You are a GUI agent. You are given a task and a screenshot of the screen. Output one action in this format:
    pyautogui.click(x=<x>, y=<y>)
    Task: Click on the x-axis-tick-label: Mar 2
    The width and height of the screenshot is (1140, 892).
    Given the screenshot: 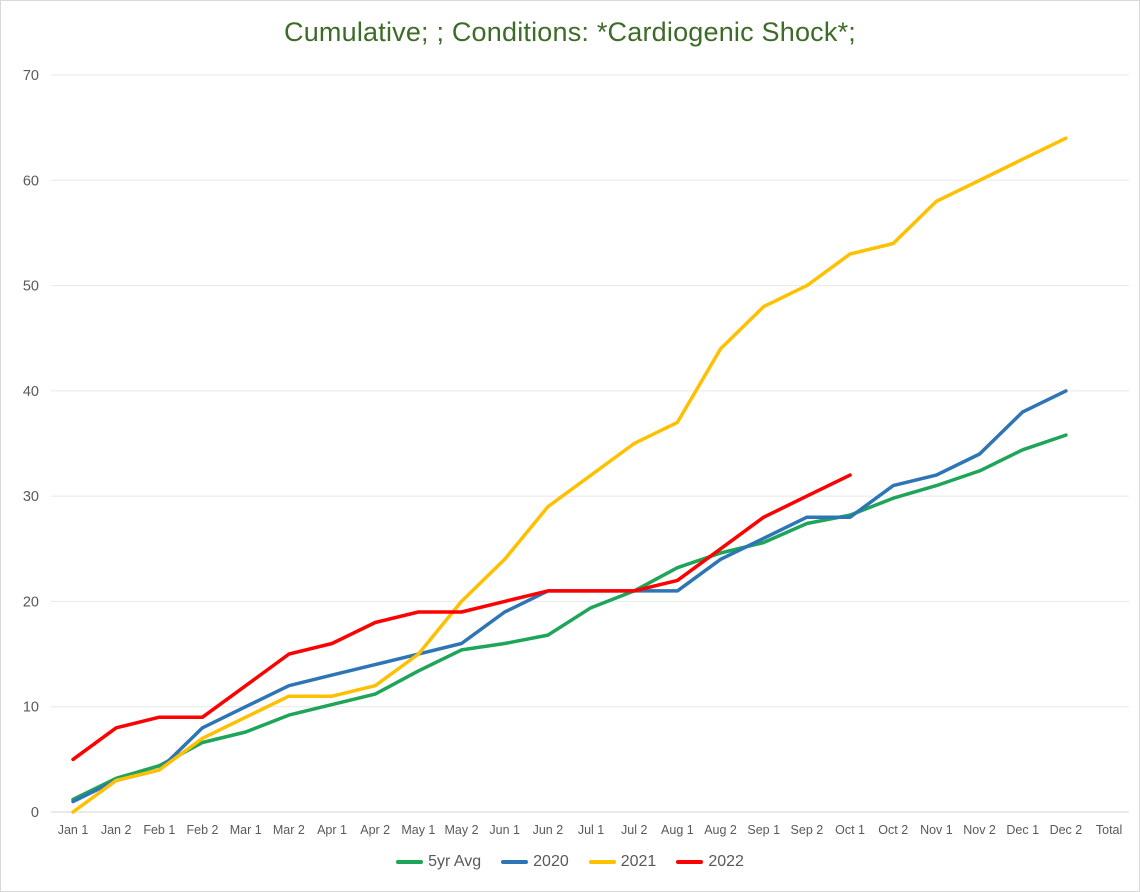 What is the action you would take?
    pyautogui.click(x=289, y=830)
    